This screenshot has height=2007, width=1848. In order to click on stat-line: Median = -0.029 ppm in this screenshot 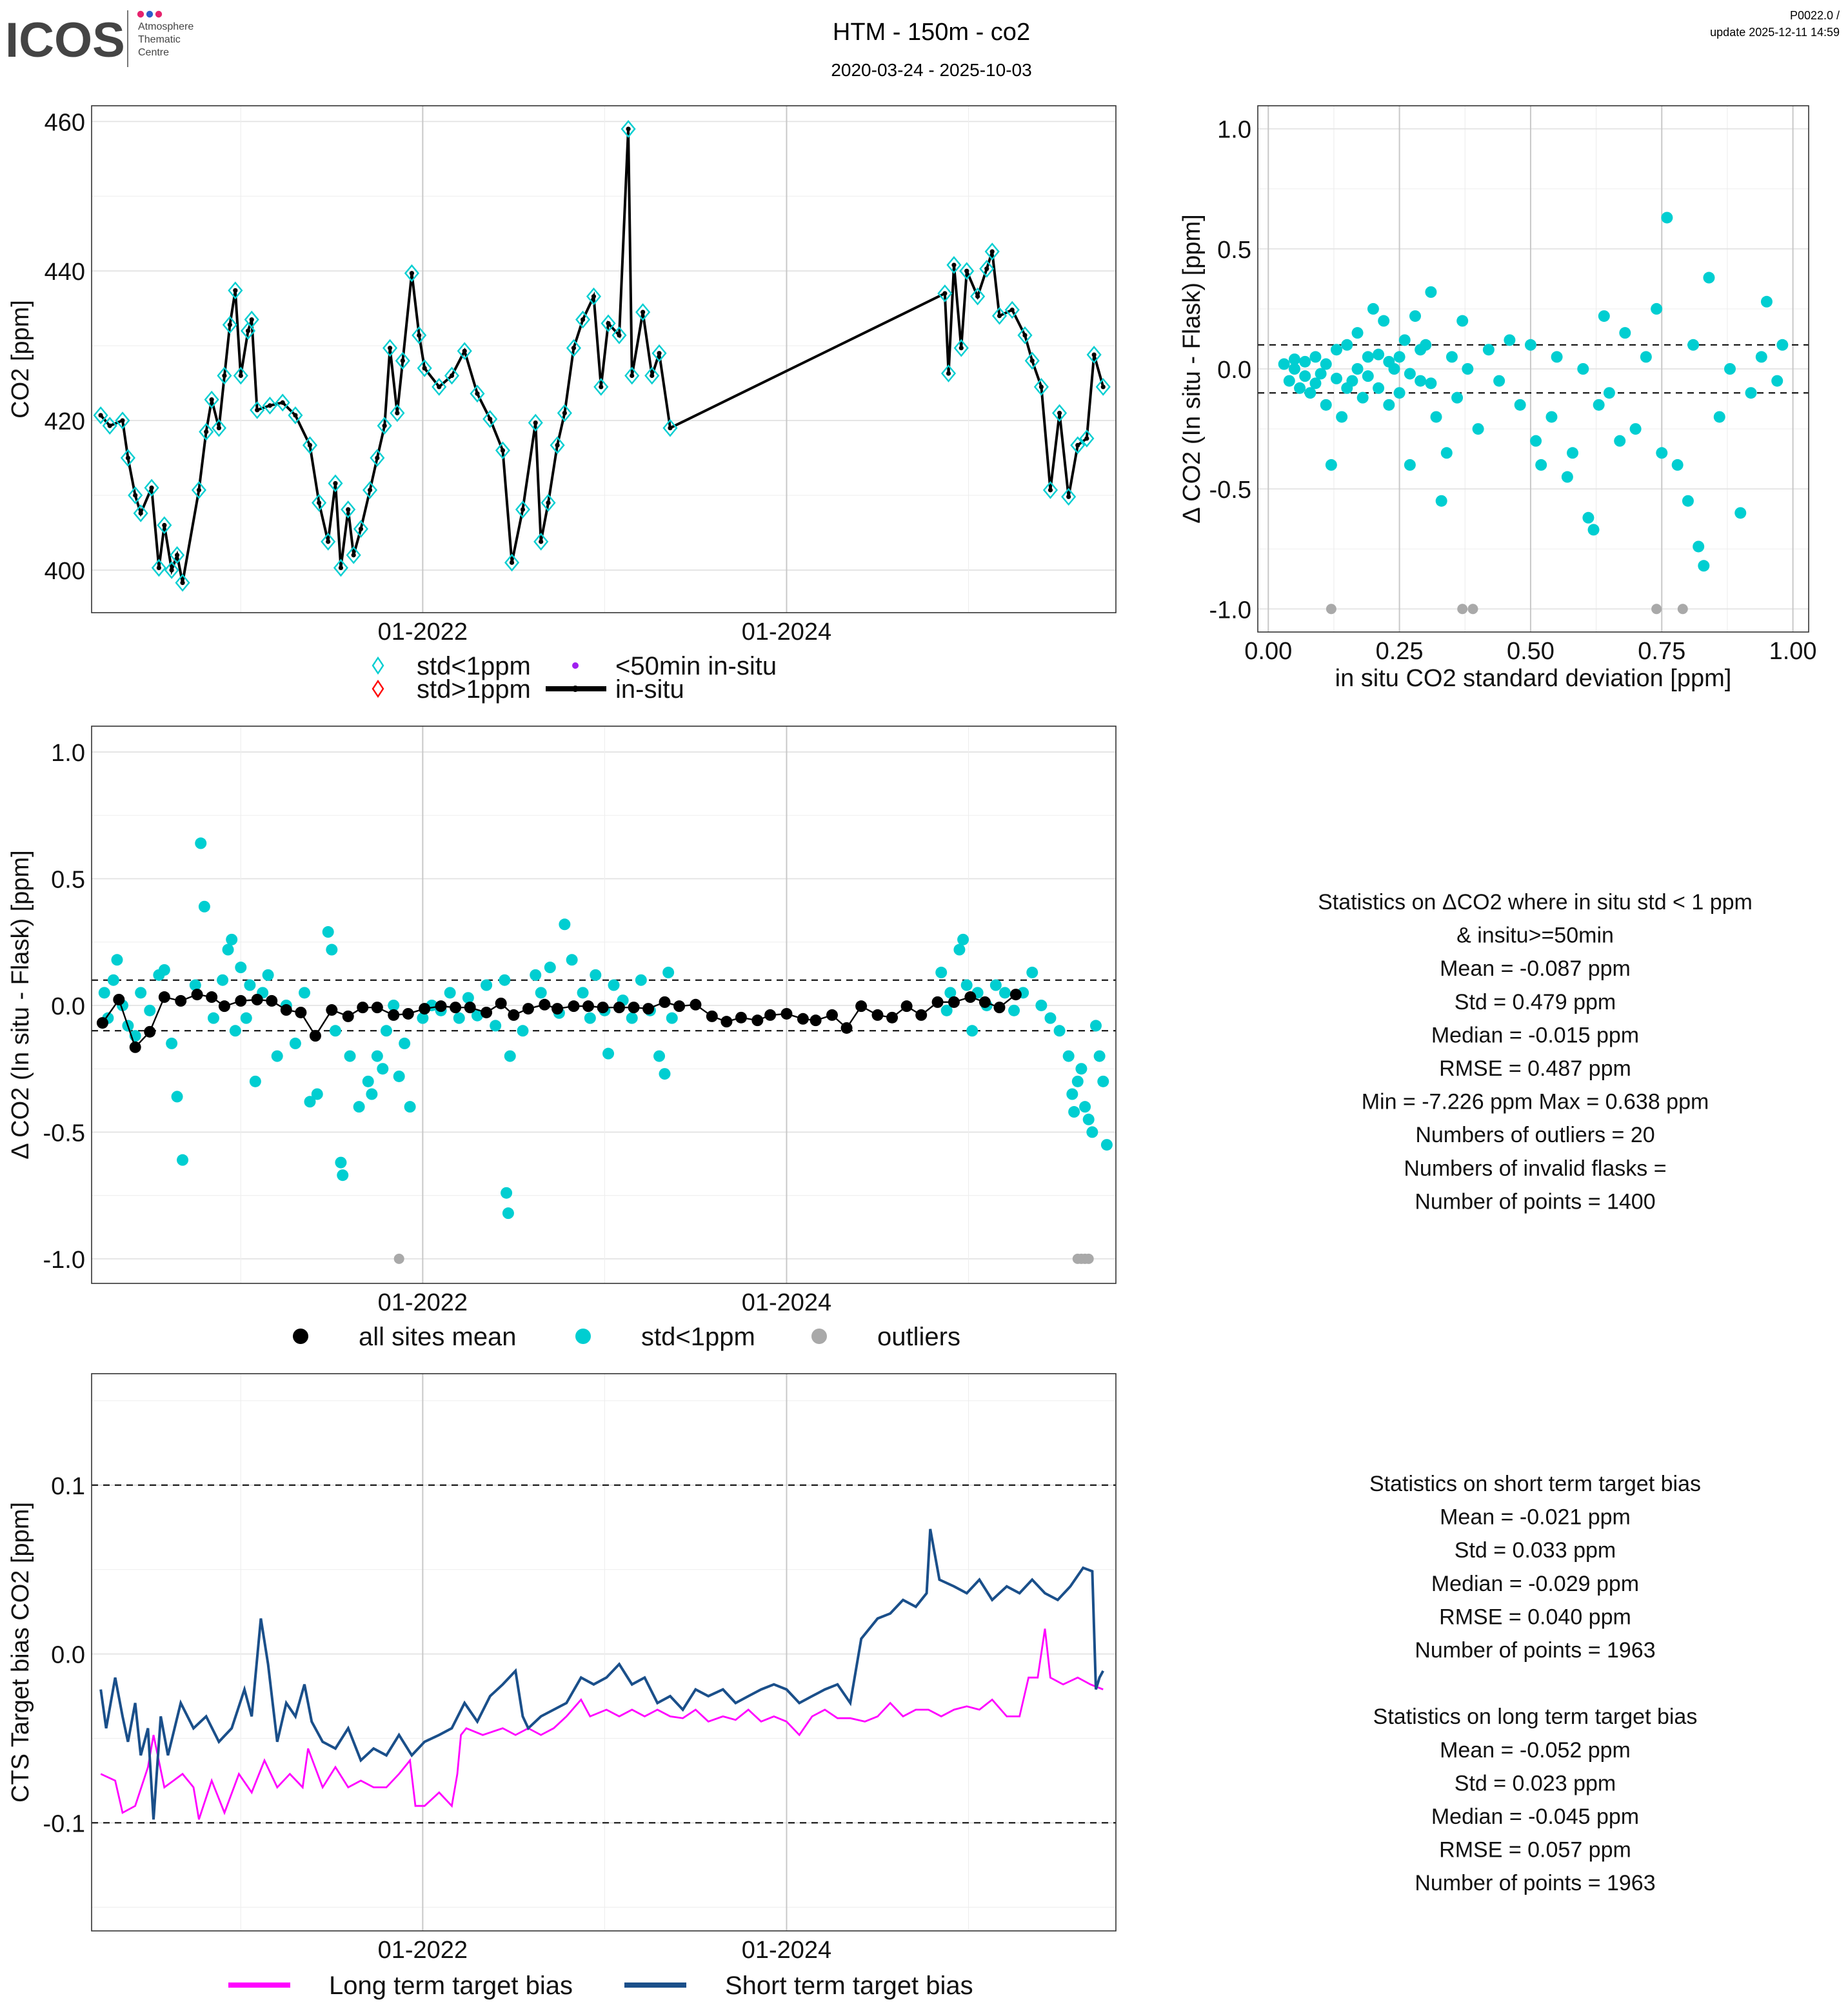, I will do `click(1535, 1584)`.